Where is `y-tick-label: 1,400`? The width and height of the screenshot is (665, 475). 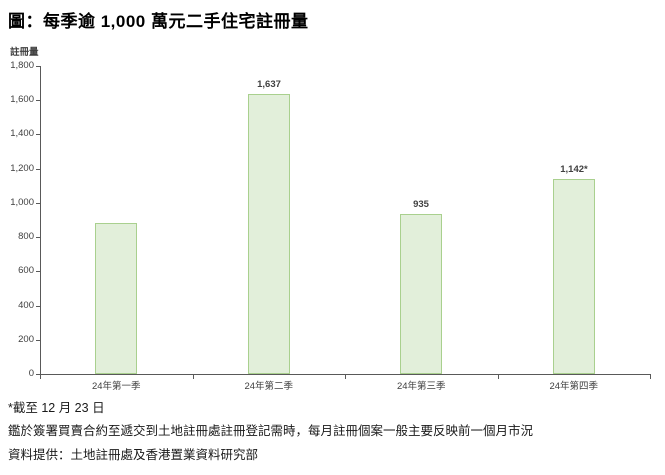
y-tick-label: 1,400 is located at coordinates (22, 134).